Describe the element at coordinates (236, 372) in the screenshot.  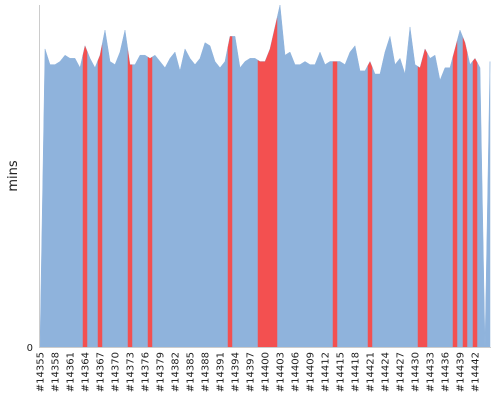
I see `x-tick-label: #14394` at that location.